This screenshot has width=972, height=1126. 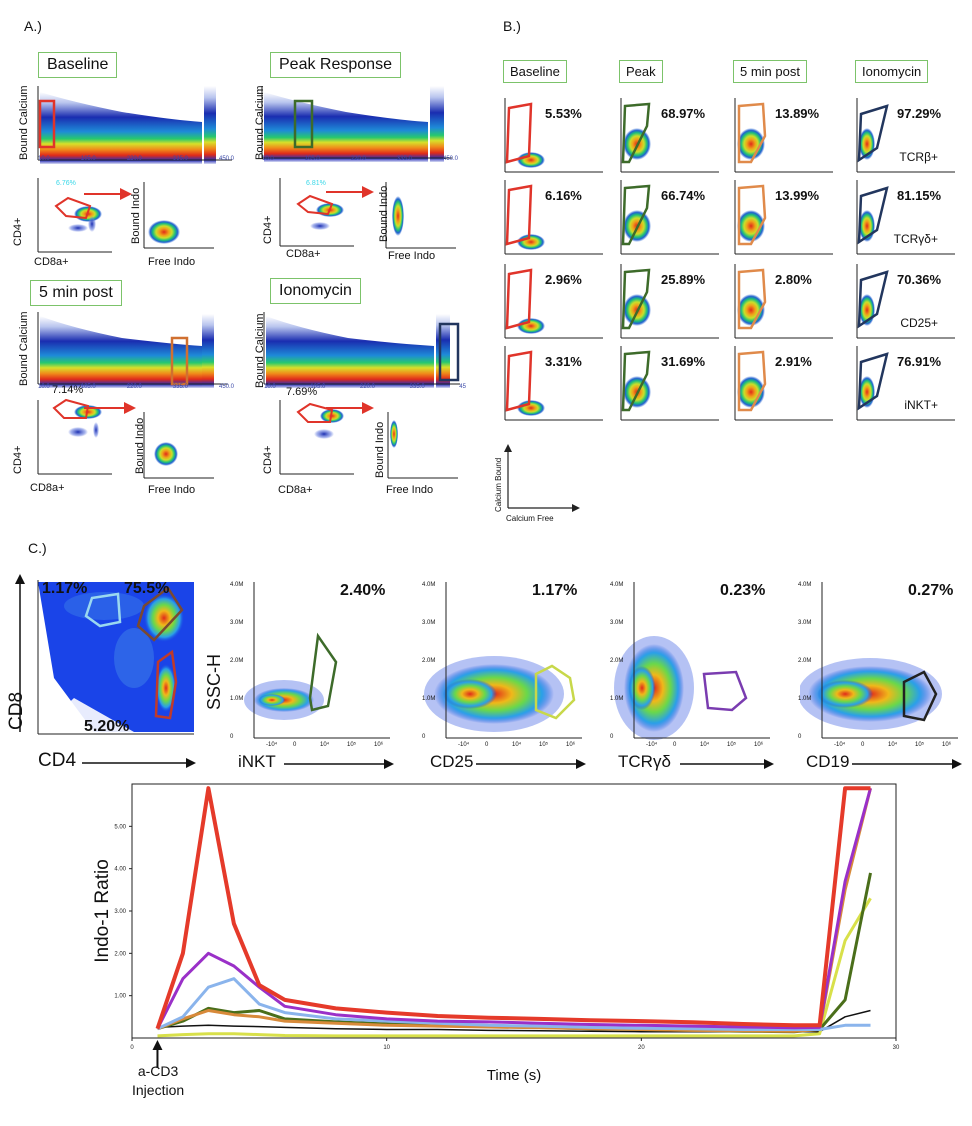 I want to click on panel-b-axis-y-label: Calcium Bound, so click(x=498, y=484).